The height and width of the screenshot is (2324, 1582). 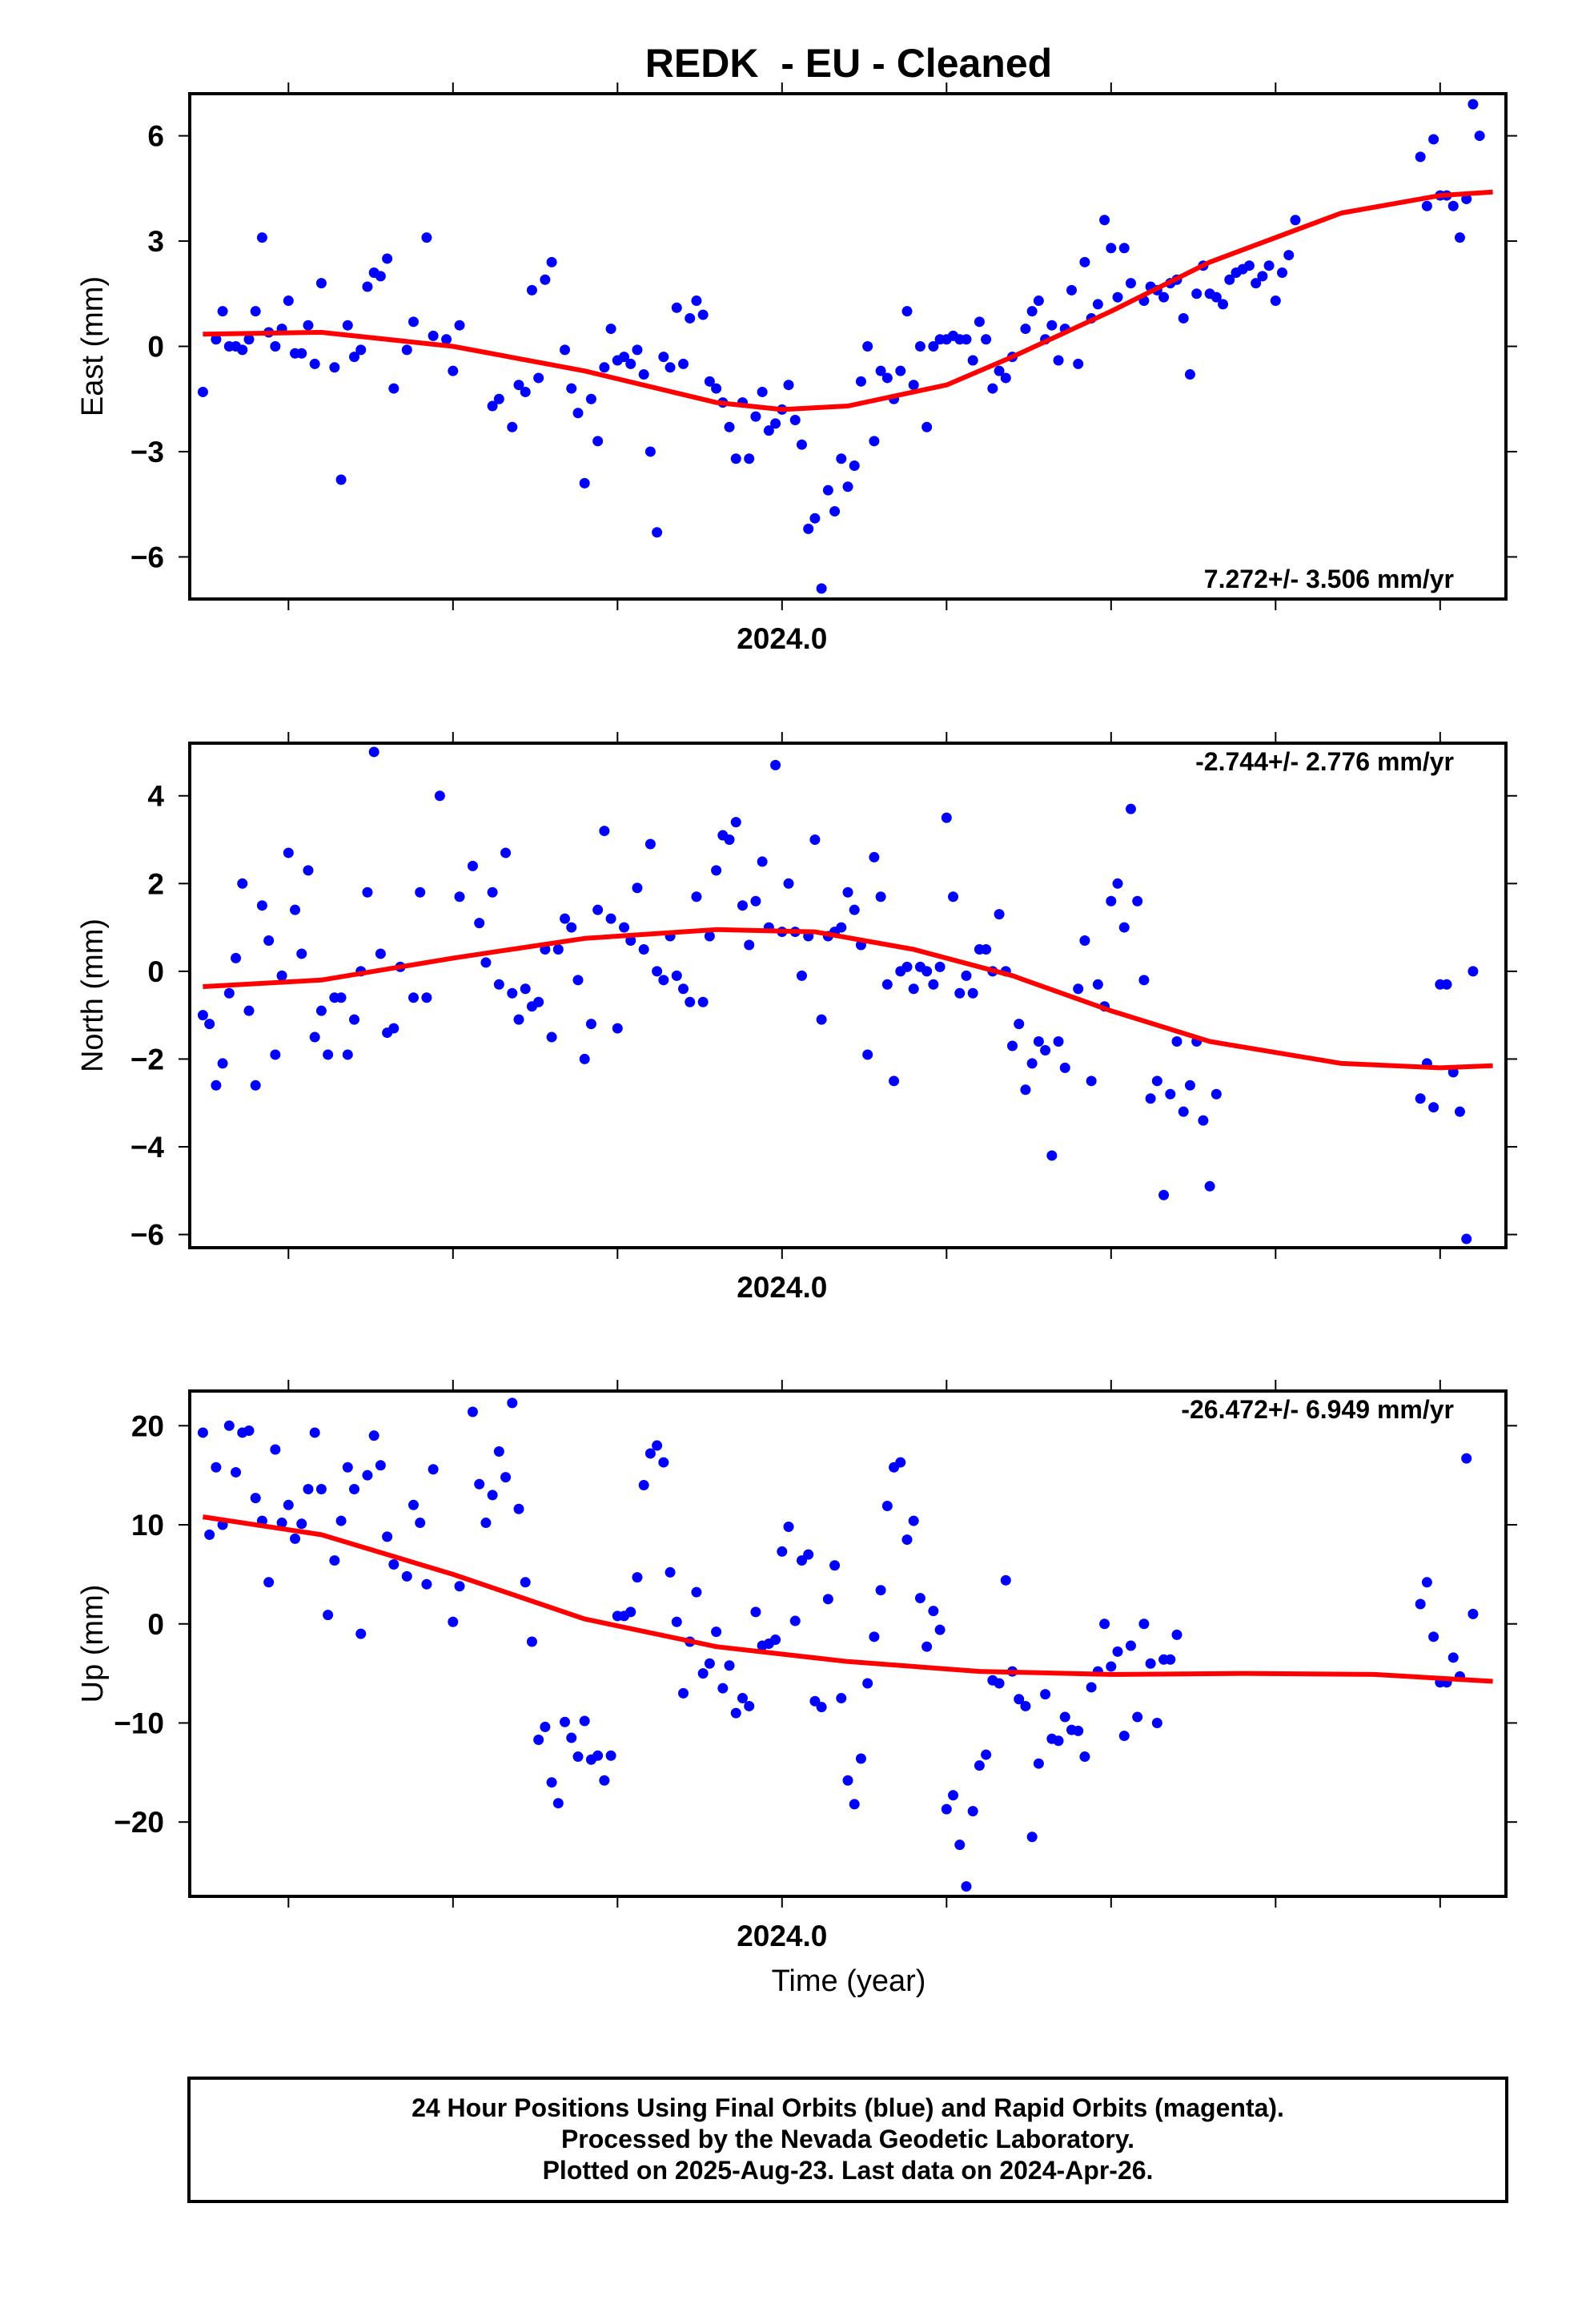 What do you see at coordinates (147, 1059) in the screenshot?
I see `y-tick-label: −2` at bounding box center [147, 1059].